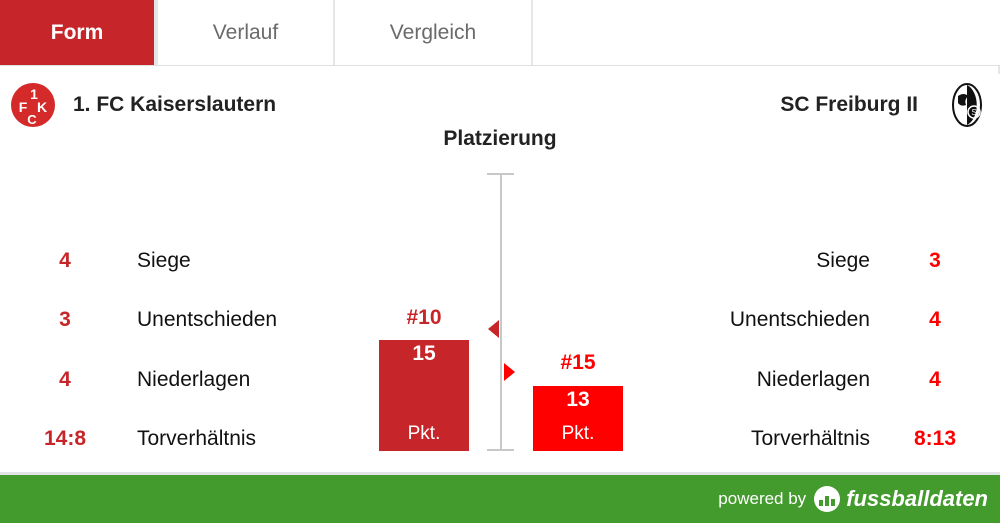  I want to click on home-team-header: 1 F K C 1. FC Kaiserslautern, so click(143, 105).